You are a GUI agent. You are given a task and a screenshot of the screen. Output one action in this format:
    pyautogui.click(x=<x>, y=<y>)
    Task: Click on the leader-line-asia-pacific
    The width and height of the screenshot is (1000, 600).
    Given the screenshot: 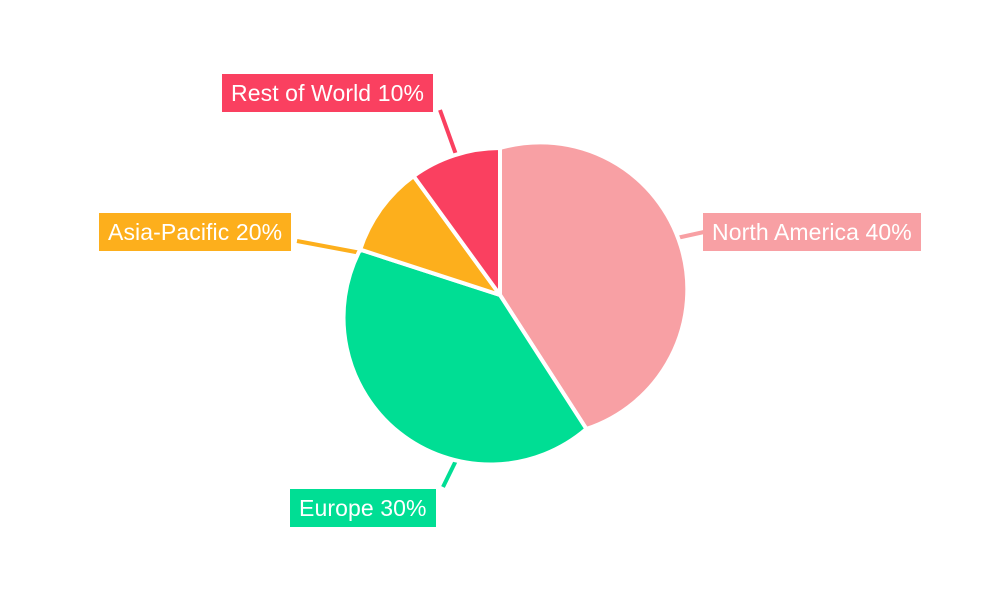 What is the action you would take?
    pyautogui.click(x=329, y=247)
    